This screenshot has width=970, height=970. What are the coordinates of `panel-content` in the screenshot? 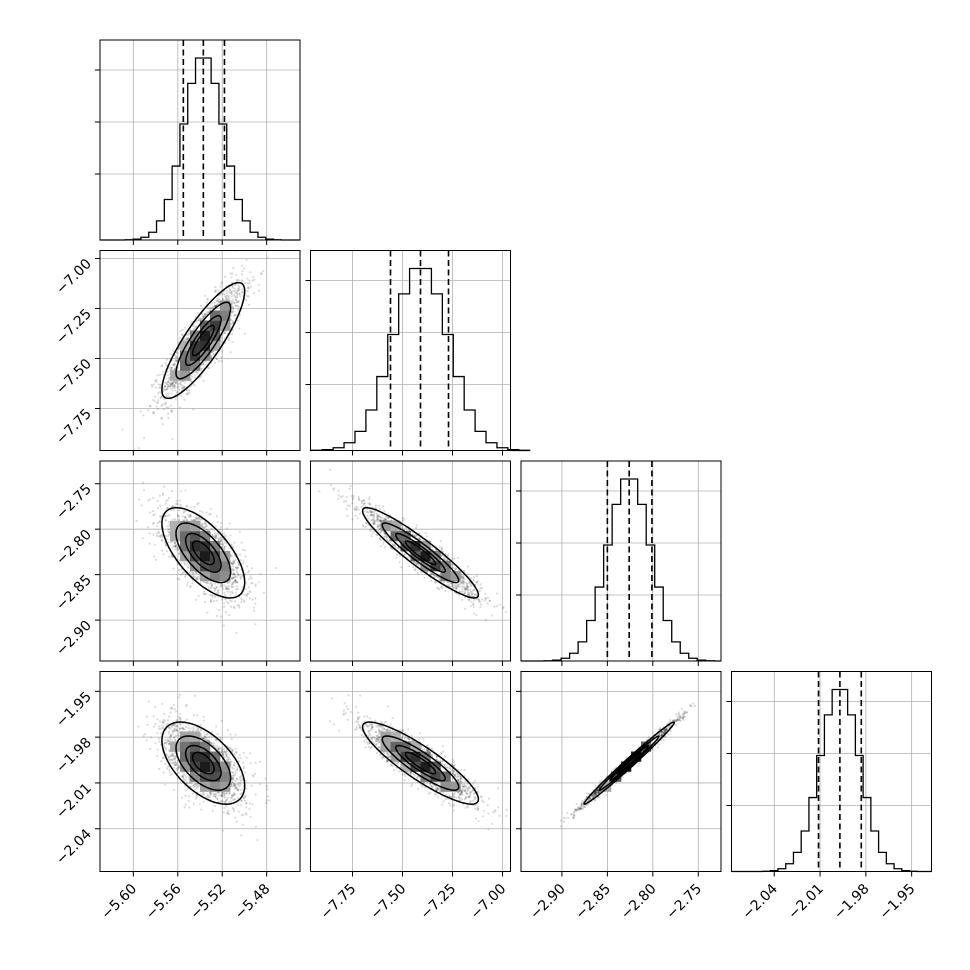 It's located at (200, 771).